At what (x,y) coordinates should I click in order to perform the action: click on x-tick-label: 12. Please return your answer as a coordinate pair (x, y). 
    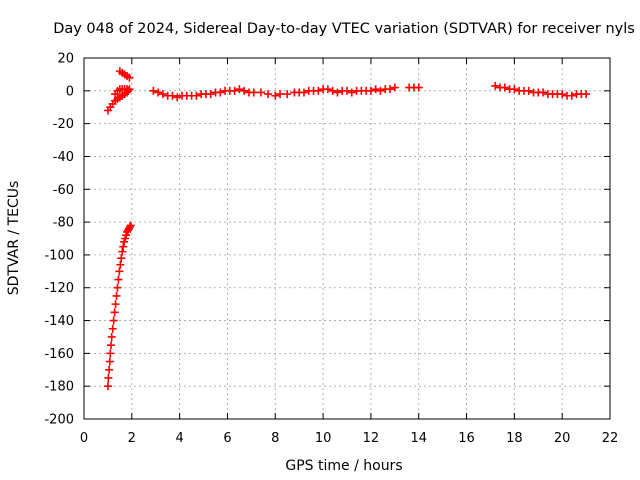
    Looking at the image, I should click on (371, 438).